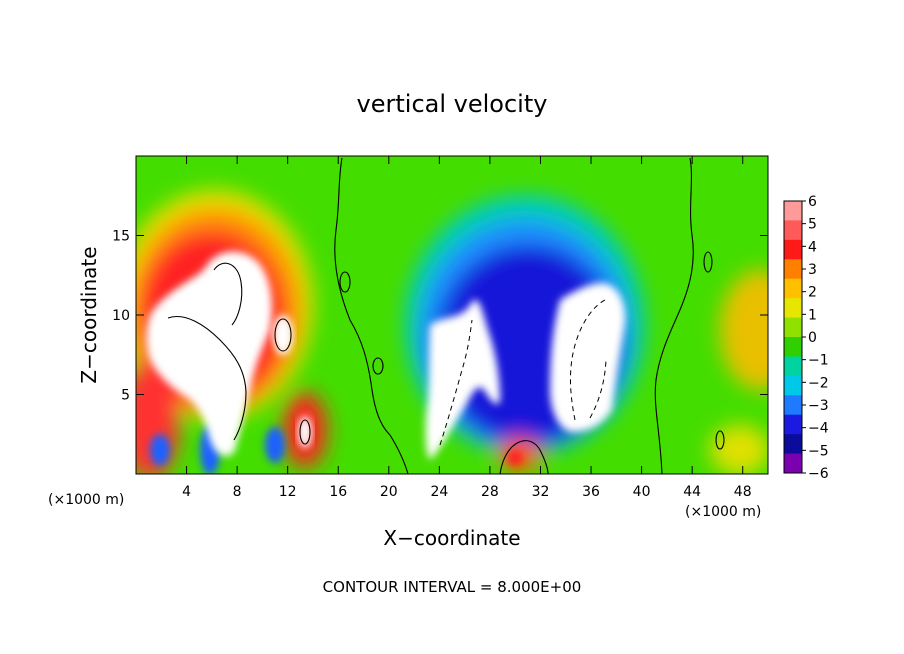 The height and width of the screenshot is (654, 904). Describe the element at coordinates (591, 492) in the screenshot. I see `x-tick-label: 36` at that location.